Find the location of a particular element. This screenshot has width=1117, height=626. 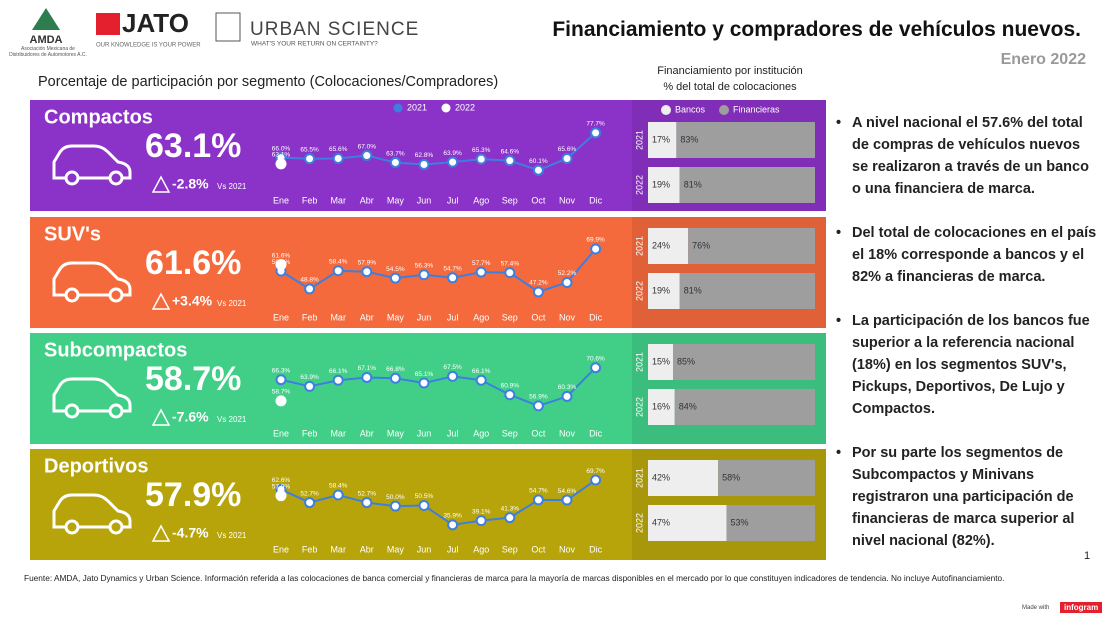

x-tick-label: Jun is located at coordinates (424, 433).